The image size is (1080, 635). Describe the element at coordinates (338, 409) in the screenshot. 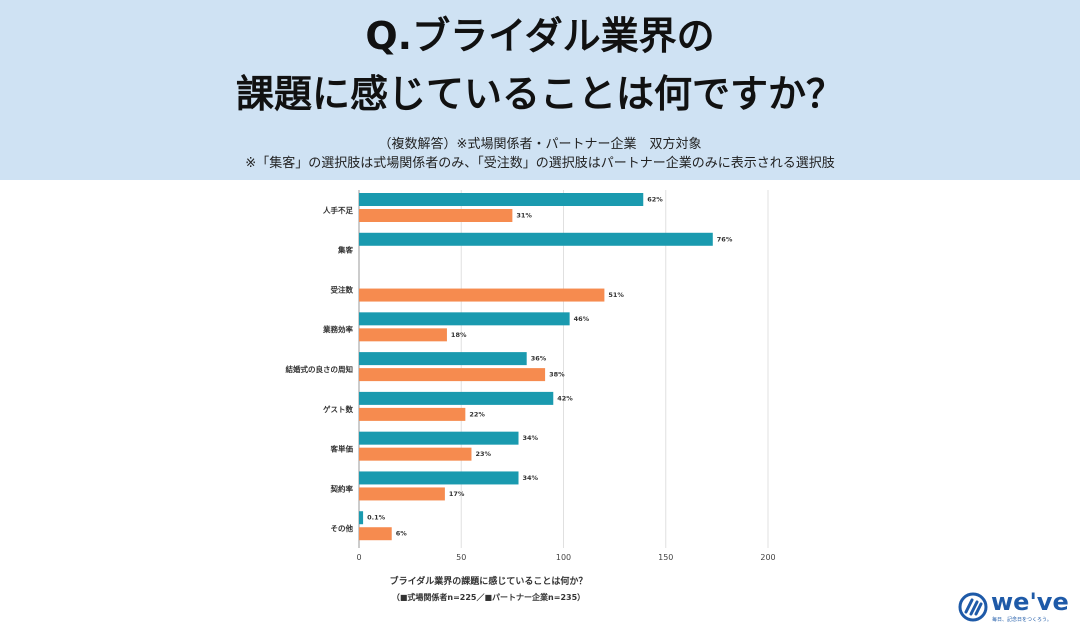

I see `category-label: ゲスト数` at that location.